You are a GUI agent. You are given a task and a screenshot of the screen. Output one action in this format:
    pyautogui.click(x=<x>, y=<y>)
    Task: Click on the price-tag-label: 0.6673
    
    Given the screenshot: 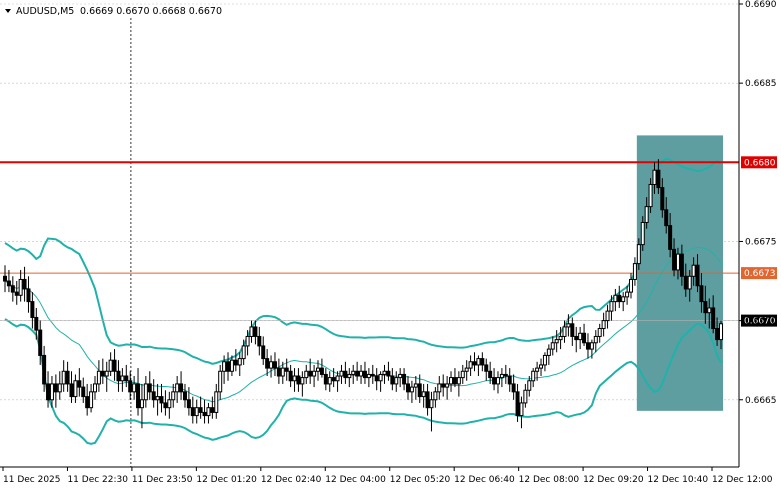 What is the action you would take?
    pyautogui.click(x=760, y=274)
    